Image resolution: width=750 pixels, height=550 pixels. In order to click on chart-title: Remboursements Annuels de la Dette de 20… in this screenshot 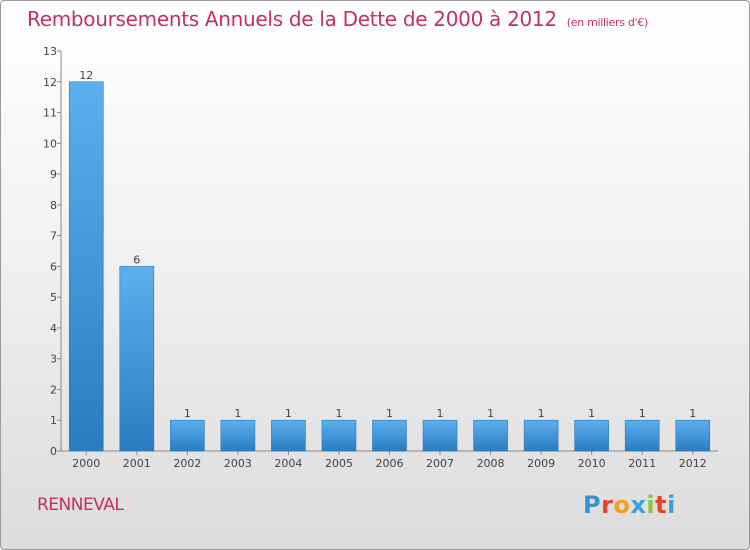, I will do `click(337, 19)`.